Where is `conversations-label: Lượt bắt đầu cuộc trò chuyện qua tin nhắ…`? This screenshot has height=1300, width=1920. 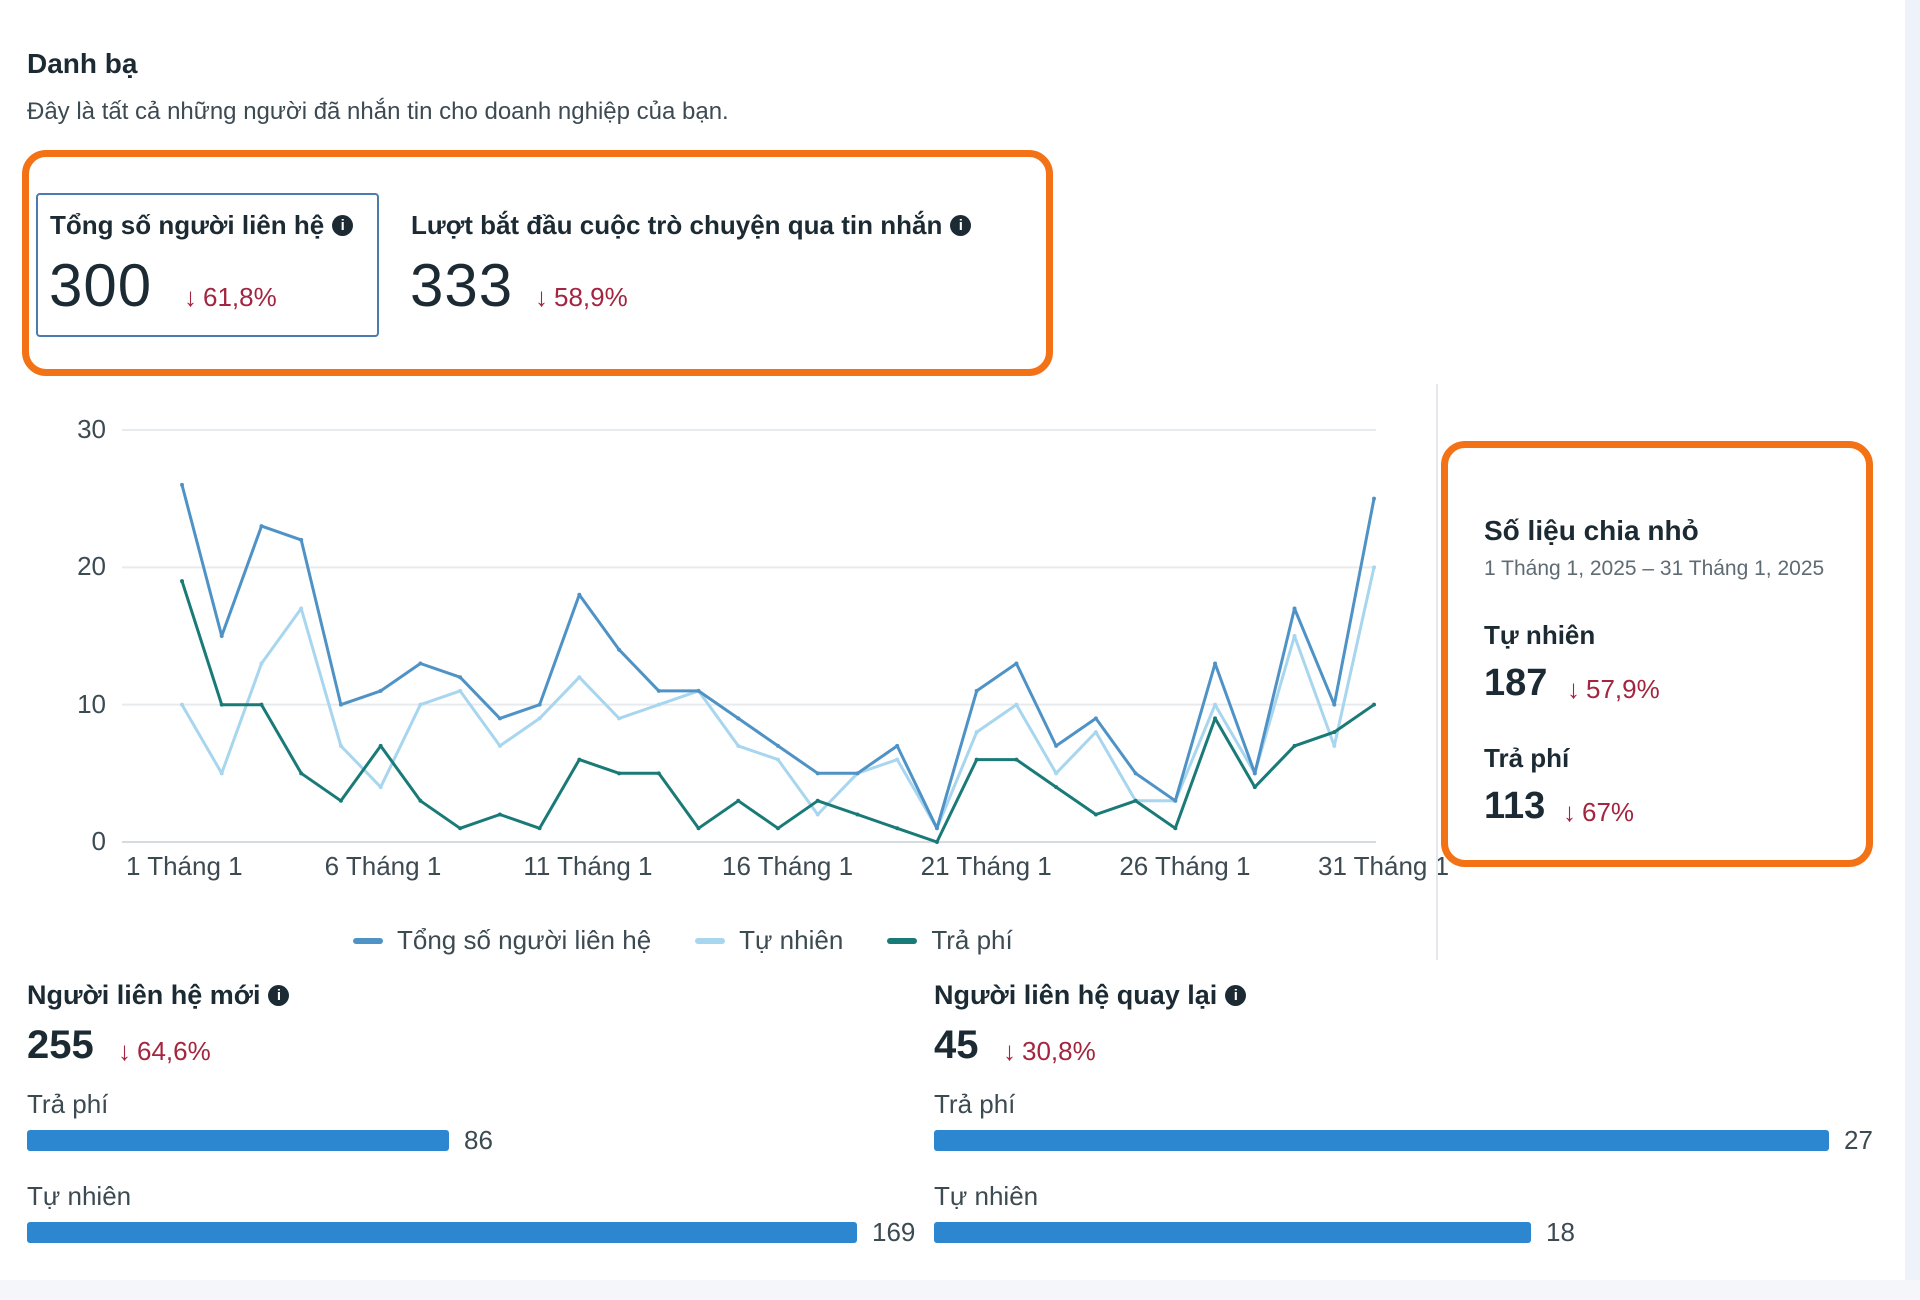 conversations-label: Lượt bắt đầu cuộc trò chuyện qua tin nhắ… is located at coordinates (691, 225).